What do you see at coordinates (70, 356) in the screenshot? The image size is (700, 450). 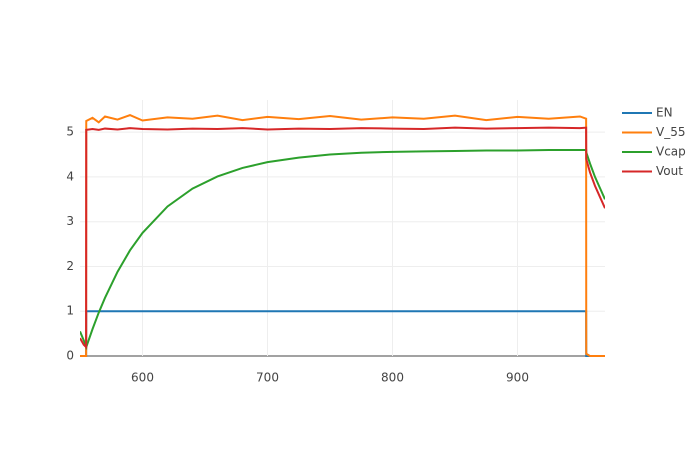 I see `y-tick-label: 0` at bounding box center [70, 356].